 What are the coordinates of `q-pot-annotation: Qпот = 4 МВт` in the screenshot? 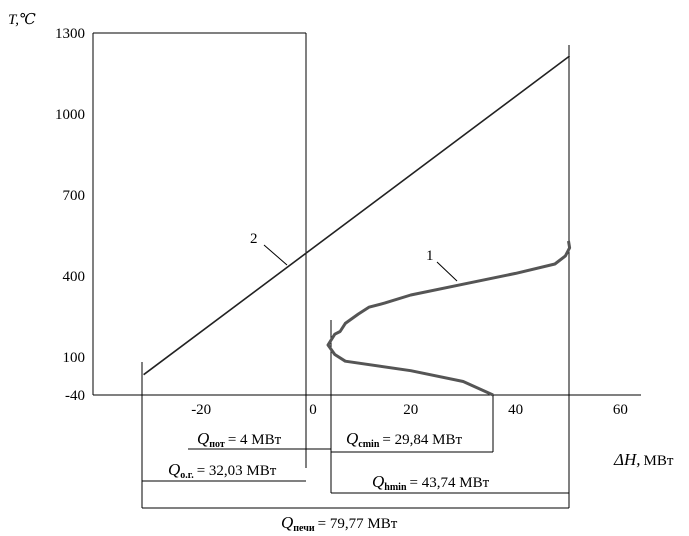 It's located at (239, 439).